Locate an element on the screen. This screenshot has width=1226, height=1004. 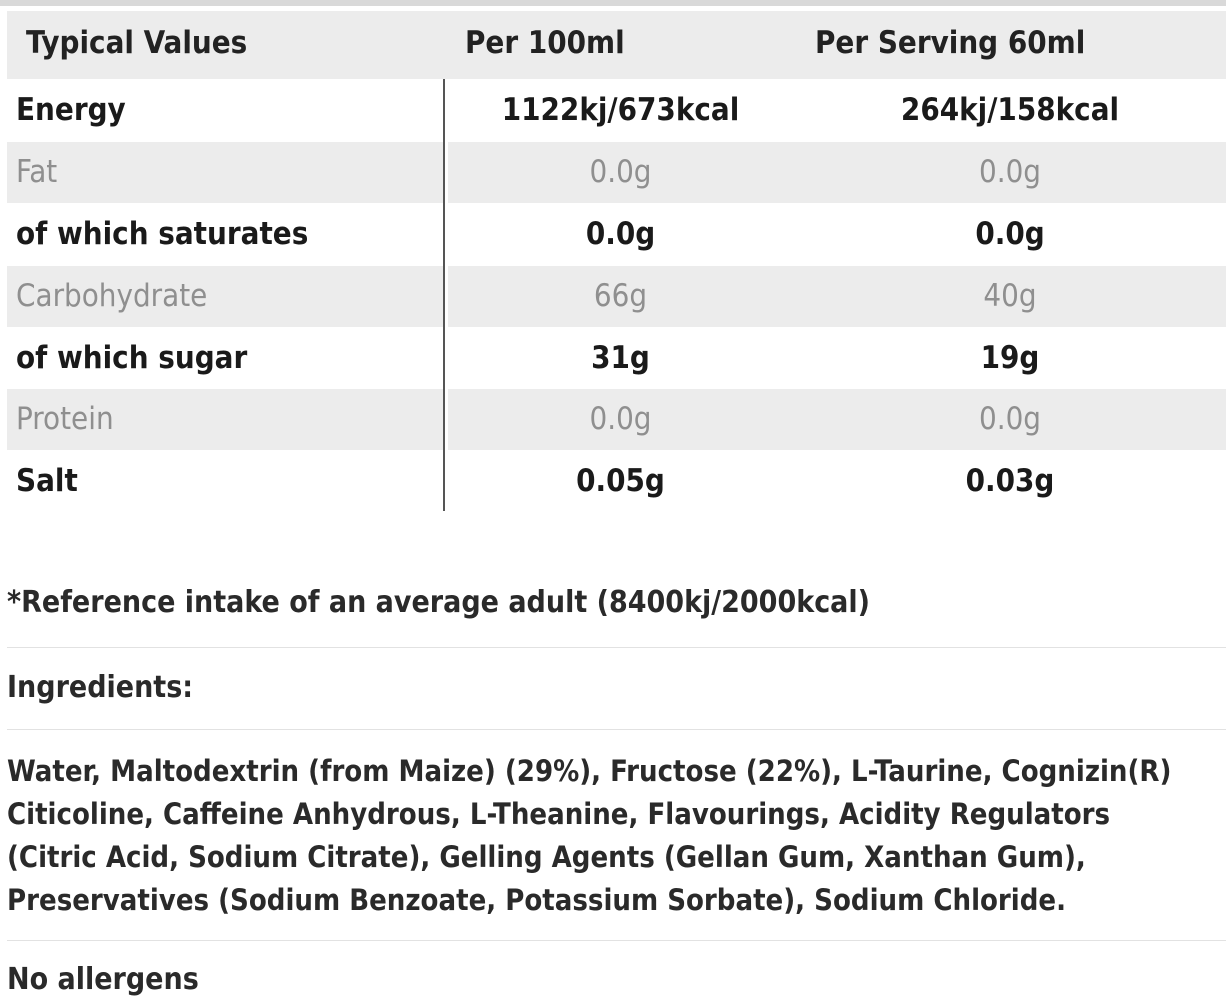
row-serving: 0.03g is located at coordinates (1010, 481).